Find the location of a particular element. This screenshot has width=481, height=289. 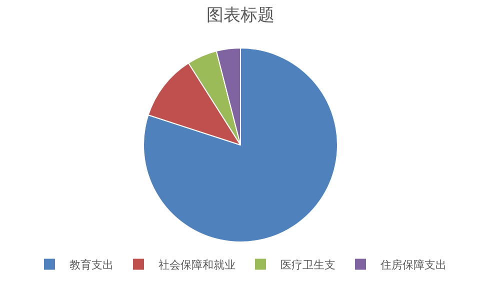

chart-title: 图表标题 is located at coordinates (240, 16).